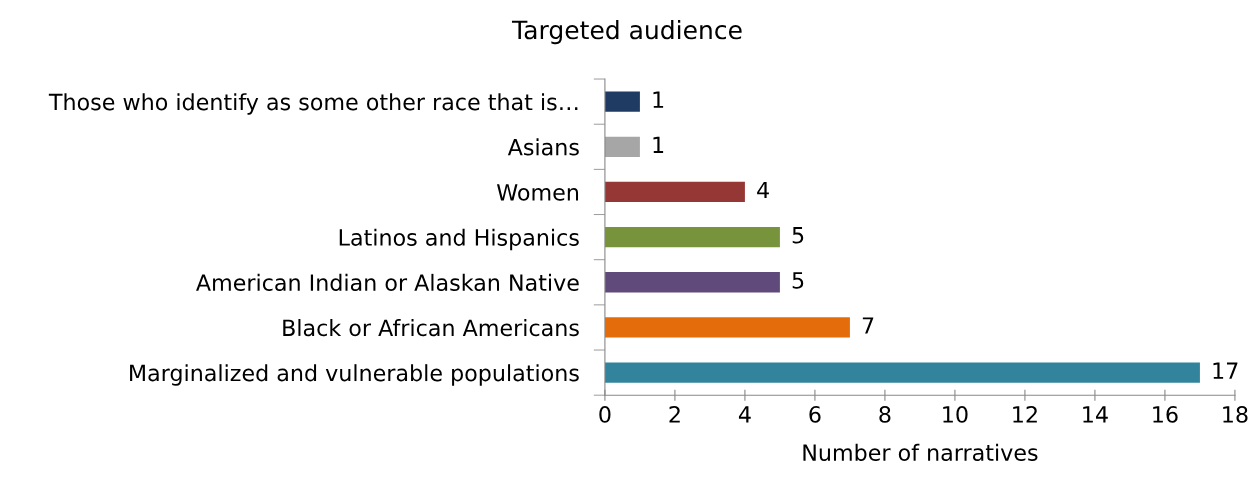 The image size is (1255, 494). I want to click on x-tick-label: 0, so click(605, 414).